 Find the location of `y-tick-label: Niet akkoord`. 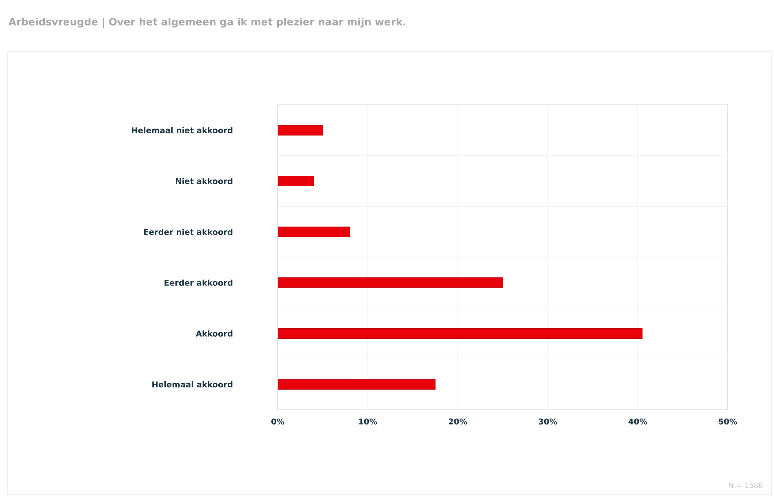

y-tick-label: Niet akkoord is located at coordinates (204, 181).